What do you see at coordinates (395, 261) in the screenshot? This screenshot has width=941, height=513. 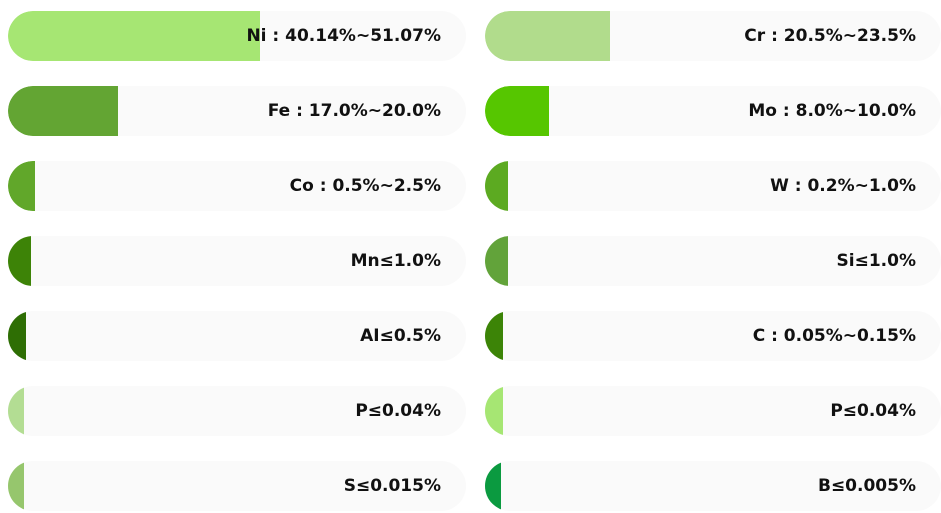 I see `bar-label: Mn≤1.0%` at bounding box center [395, 261].